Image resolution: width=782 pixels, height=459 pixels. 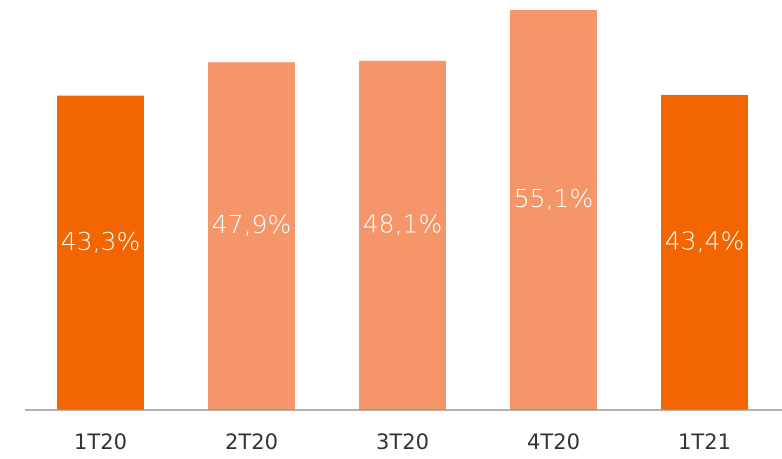 What do you see at coordinates (251, 224) in the screenshot?
I see `value-label: 47,9%` at bounding box center [251, 224].